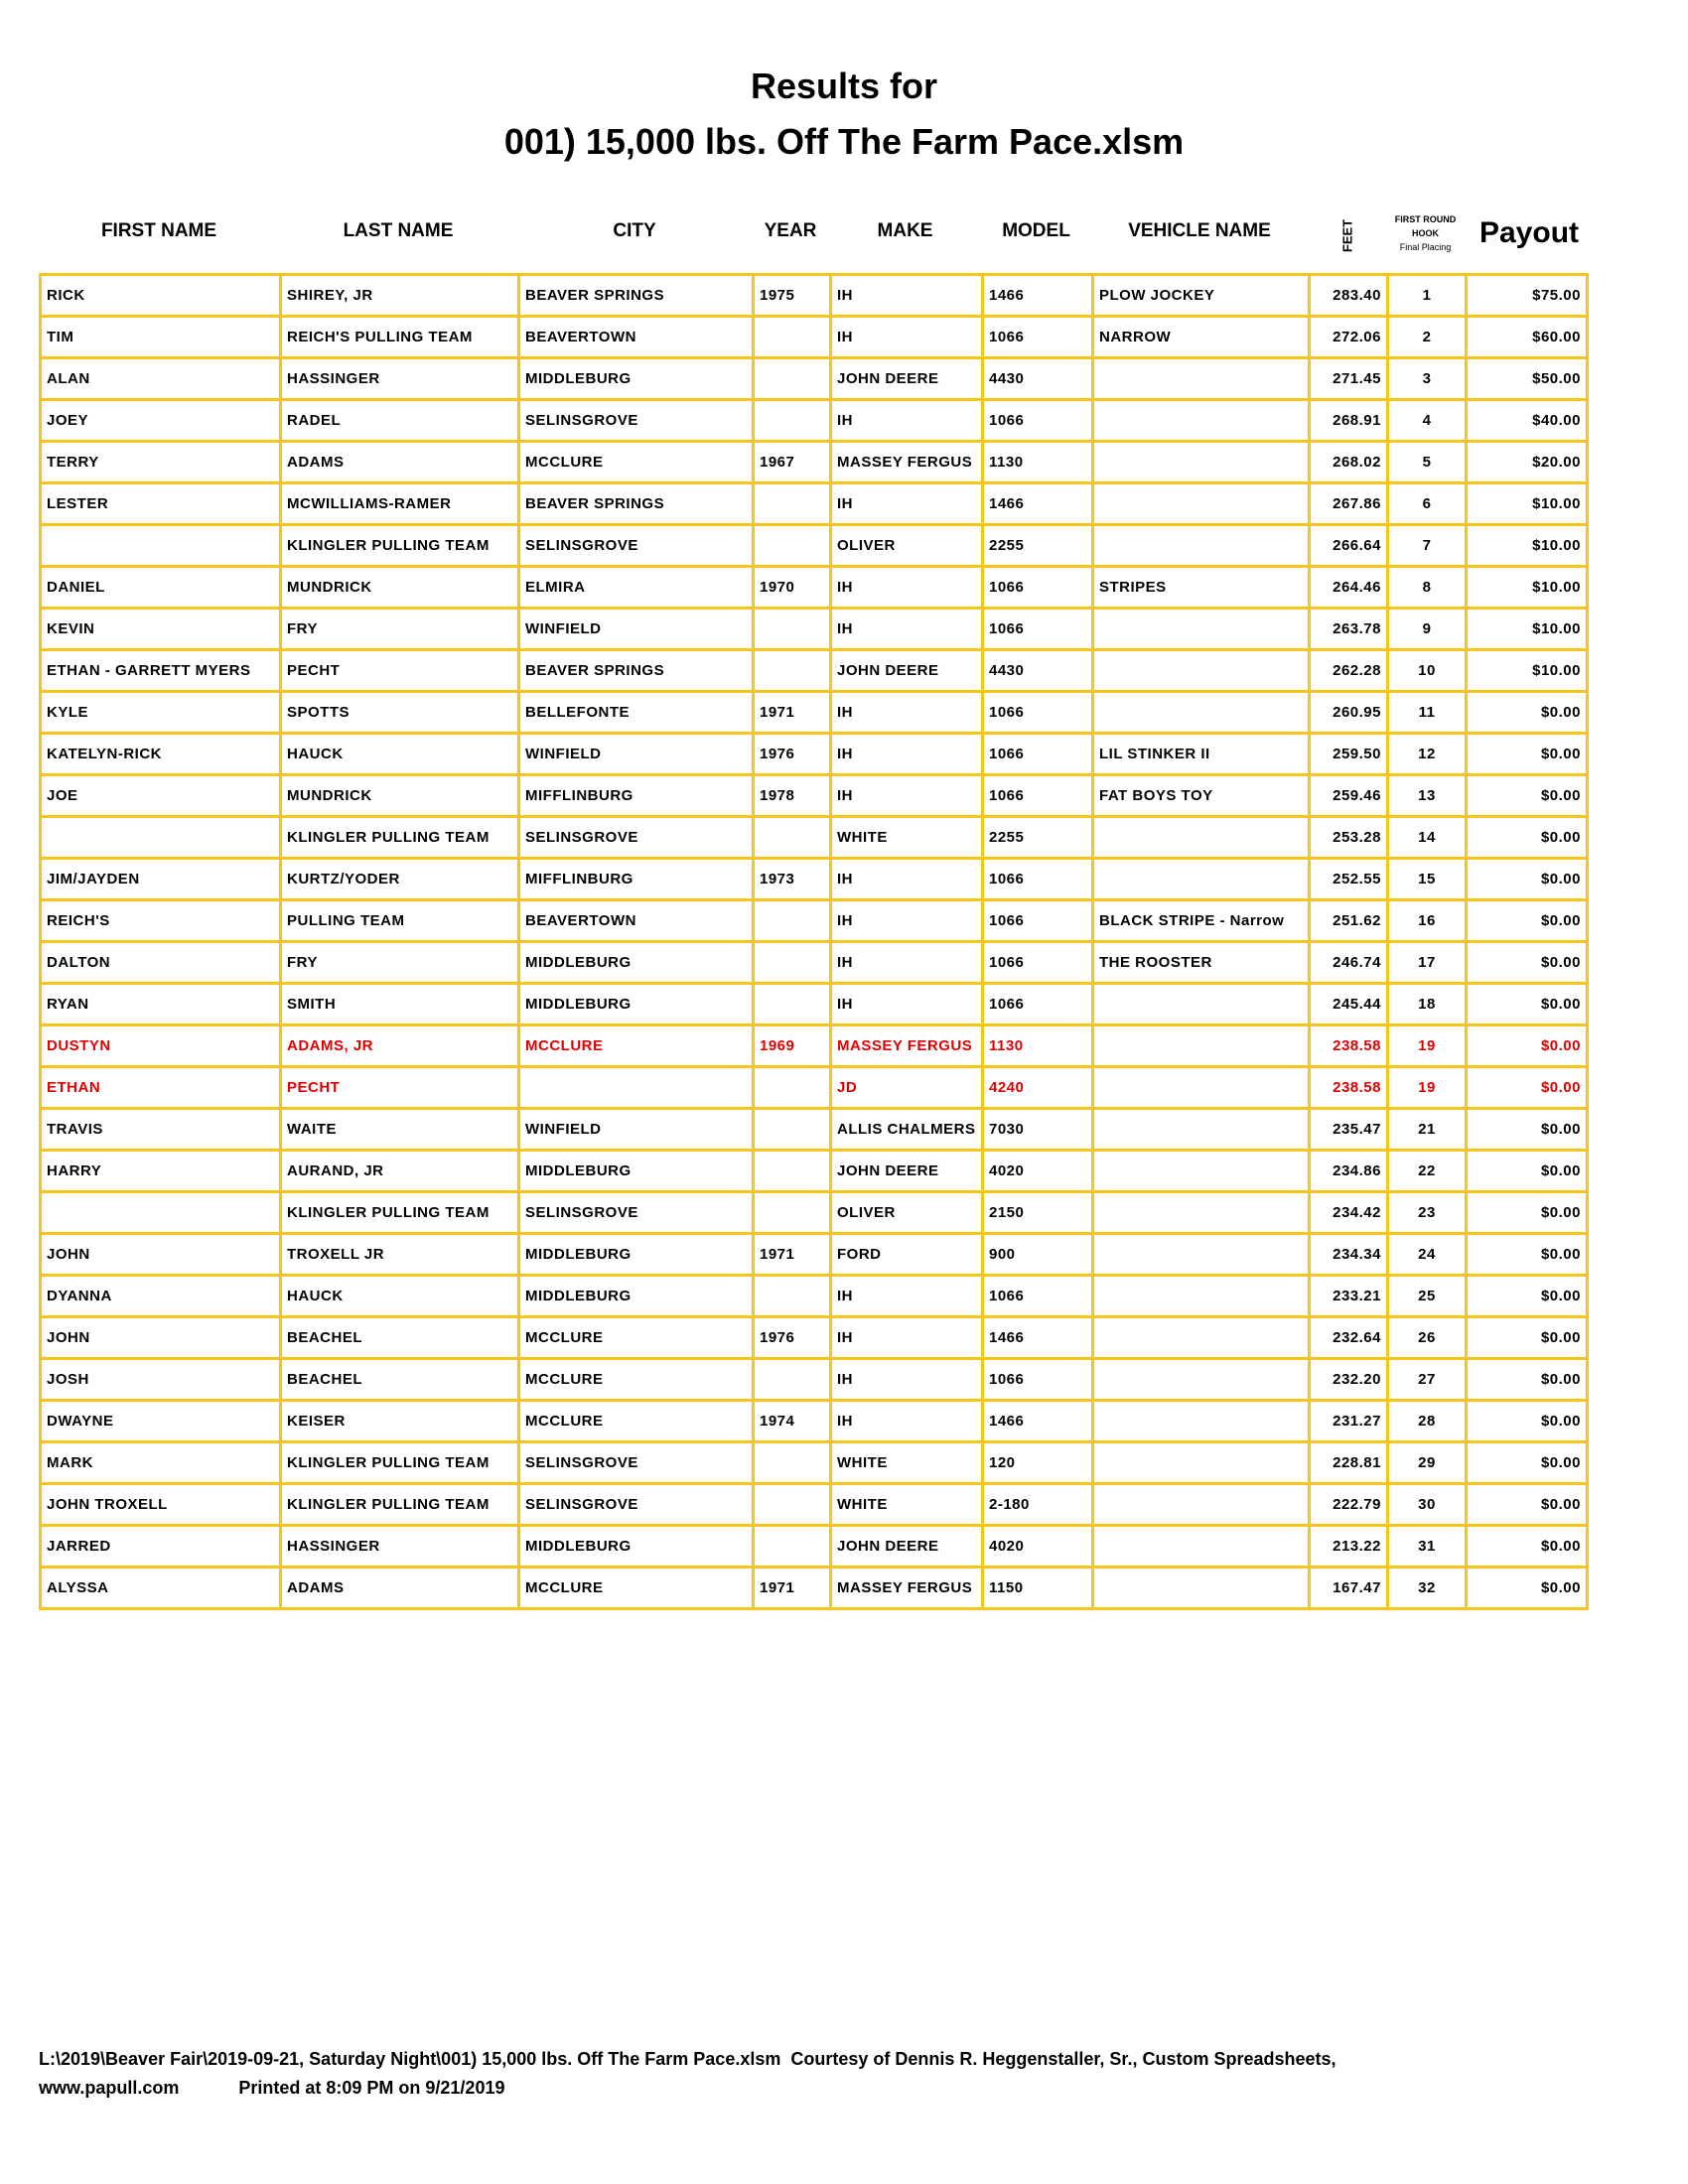 This screenshot has height=2184, width=1688. Describe the element at coordinates (160, 1546) in the screenshot. I see `first-name-cell: JARRED` at that location.